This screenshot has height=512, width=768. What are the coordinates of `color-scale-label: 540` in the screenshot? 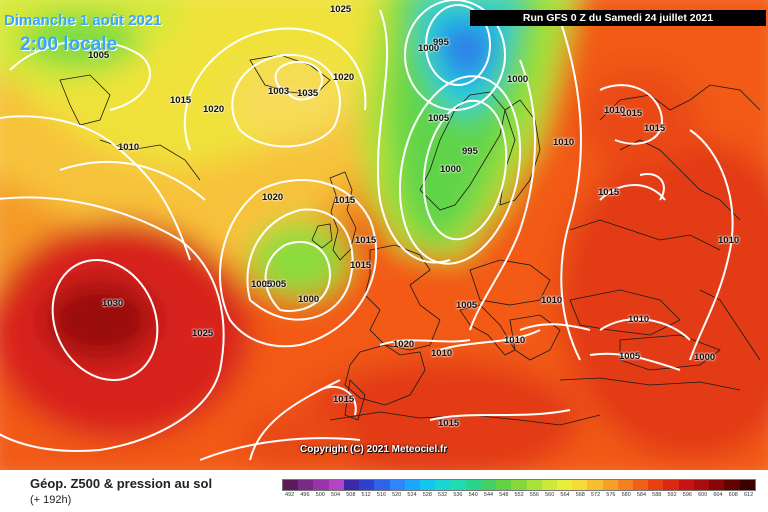 It's located at (473, 495).